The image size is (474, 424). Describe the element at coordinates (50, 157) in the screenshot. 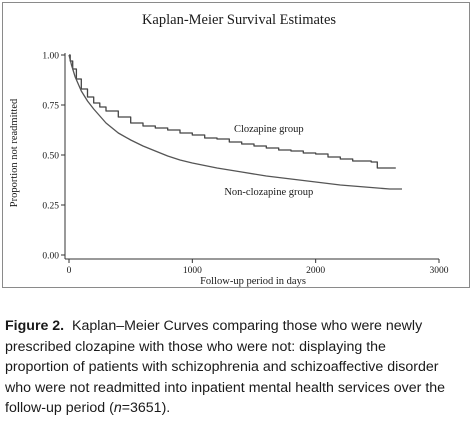

I see `y-tick-label: 0.50` at that location.